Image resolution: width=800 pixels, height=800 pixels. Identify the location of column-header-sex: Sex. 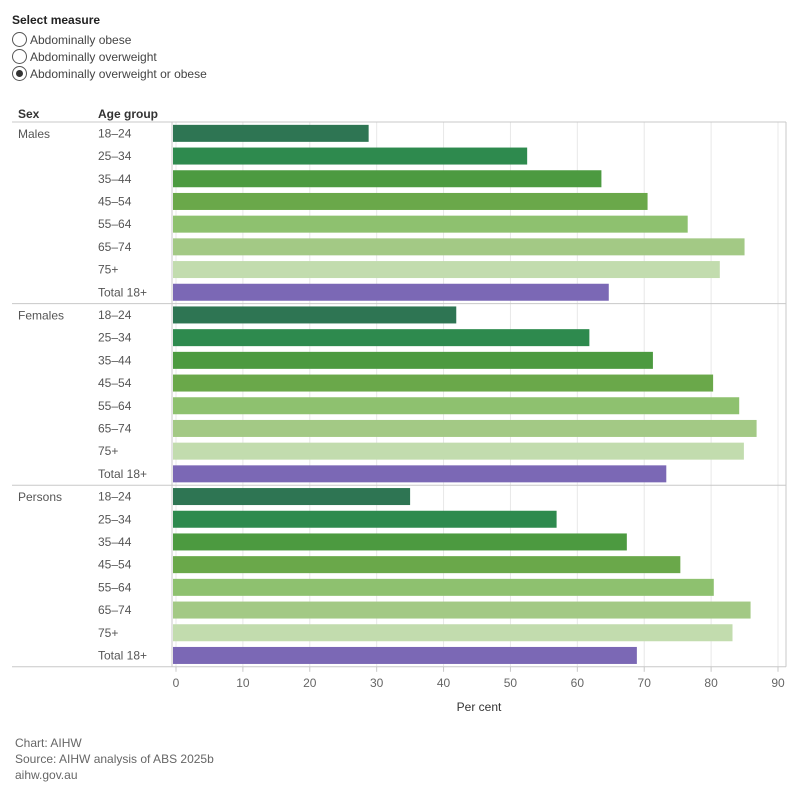
(29, 114).